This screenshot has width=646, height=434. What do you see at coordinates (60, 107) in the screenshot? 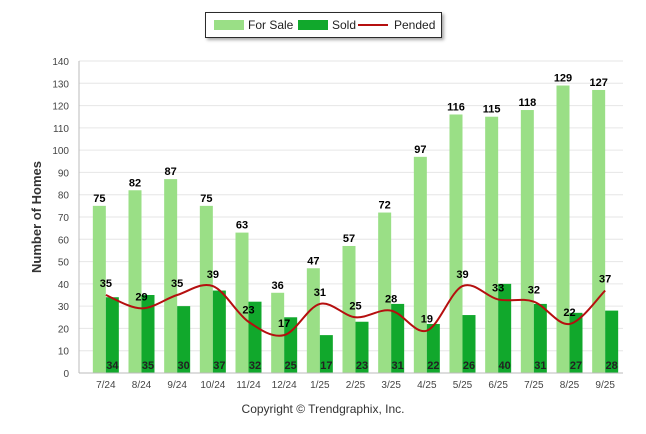
I see `y-tick-label: 120` at bounding box center [60, 107].